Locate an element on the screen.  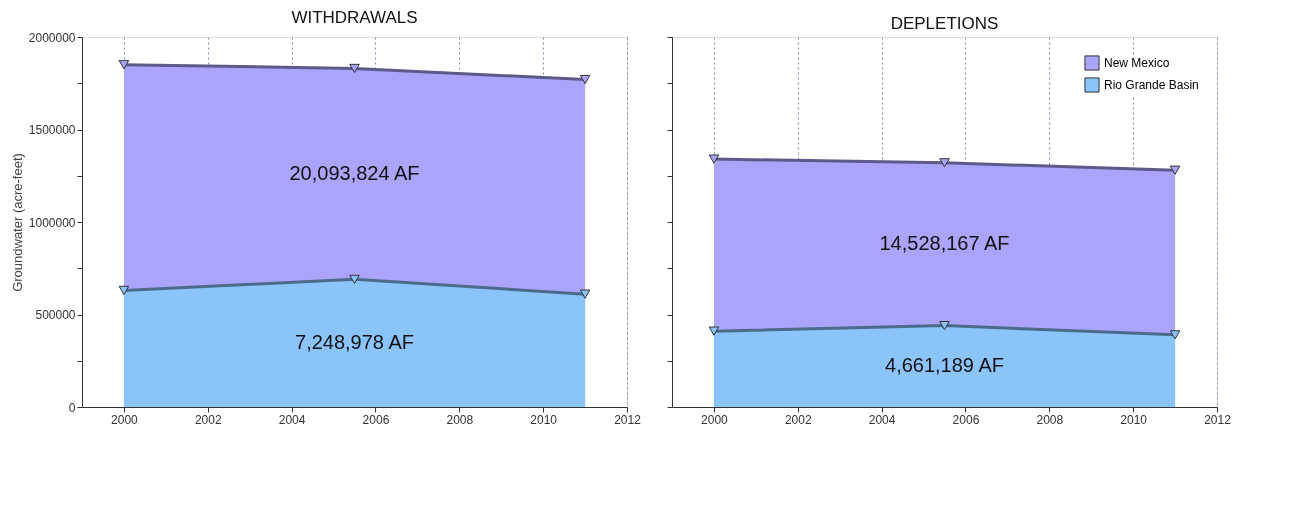
legend-label: Rio Grande Basin is located at coordinates (1151, 85).